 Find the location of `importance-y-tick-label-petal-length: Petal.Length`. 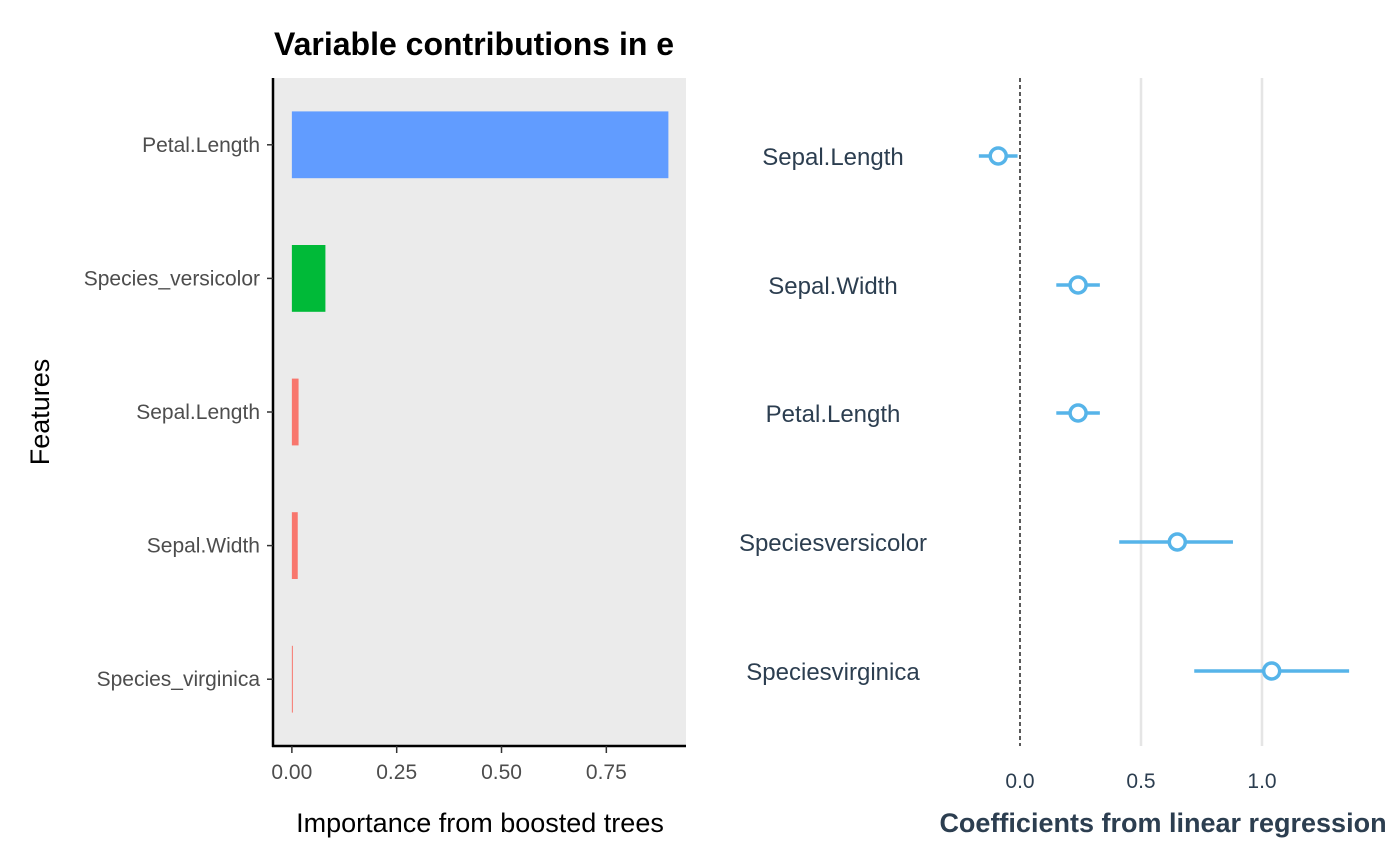

importance-y-tick-label-petal-length: Petal.Length is located at coordinates (201, 145).